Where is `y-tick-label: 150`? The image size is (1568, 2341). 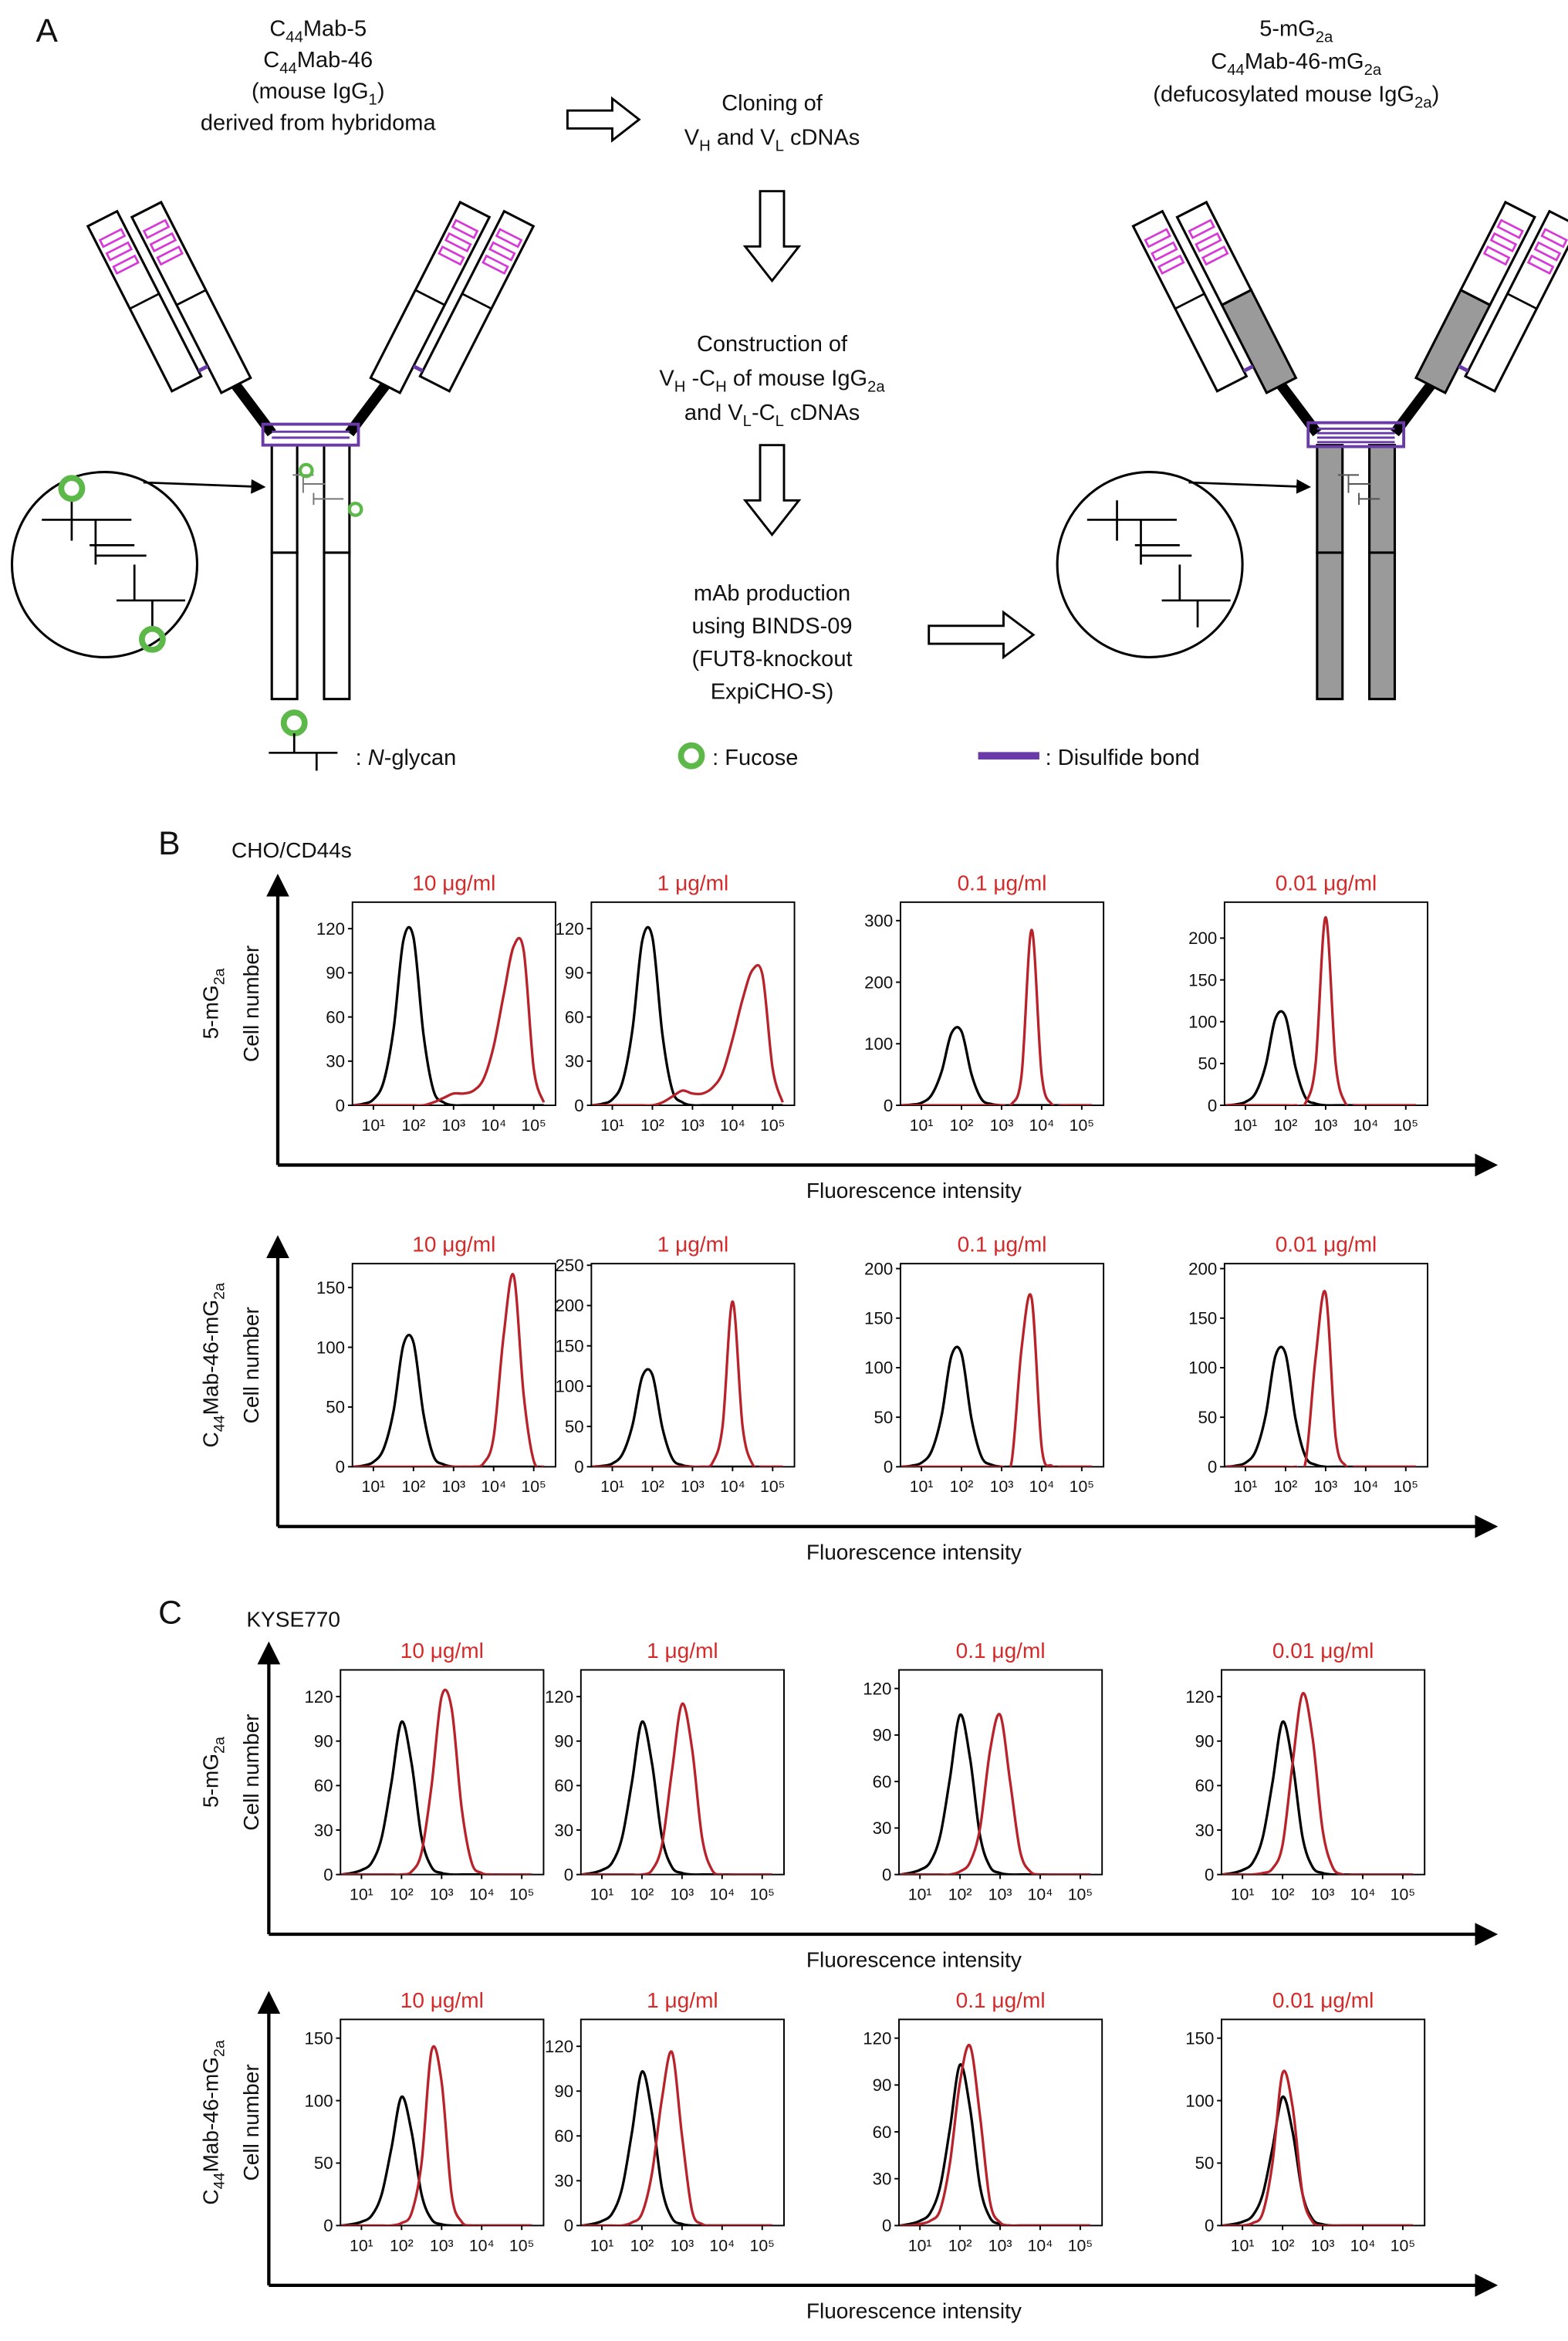
y-tick-label: 150 is located at coordinates (330, 1287).